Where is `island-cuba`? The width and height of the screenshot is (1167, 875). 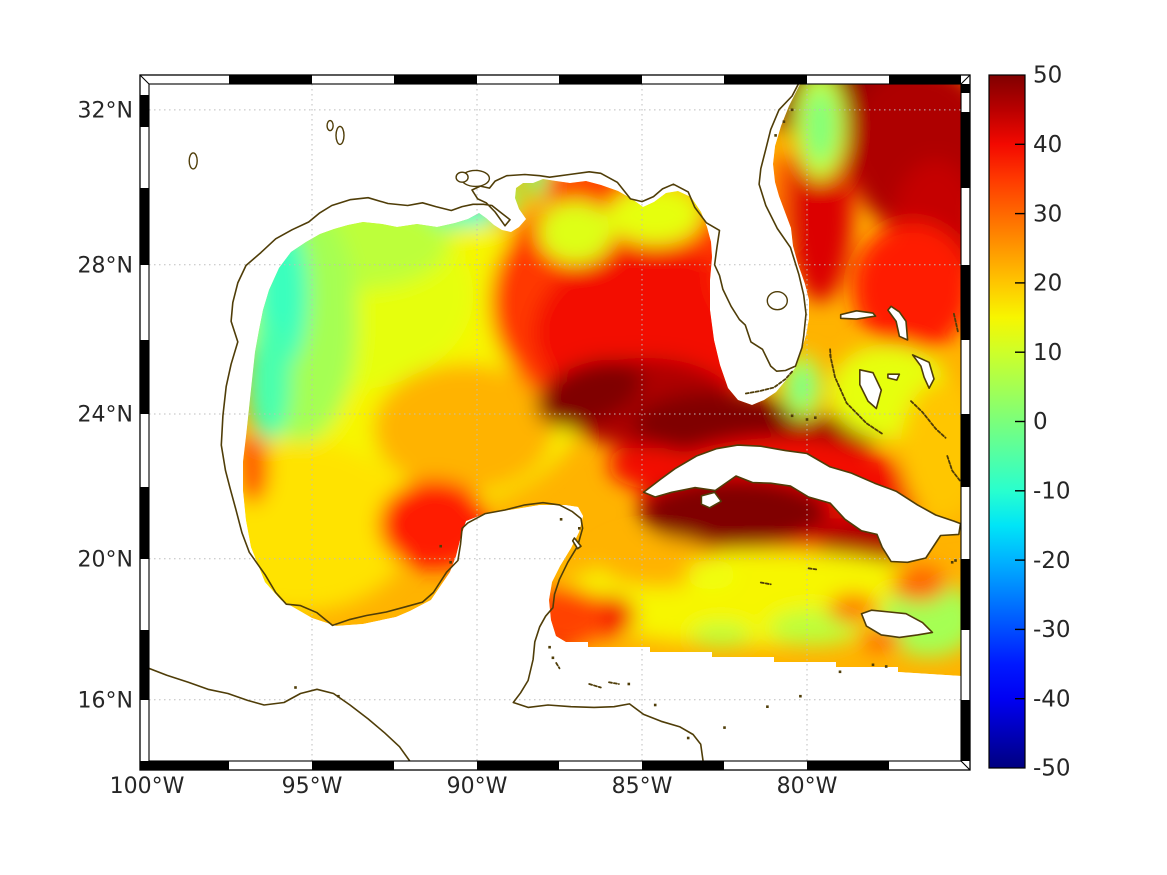 island-cuba is located at coordinates (801, 504).